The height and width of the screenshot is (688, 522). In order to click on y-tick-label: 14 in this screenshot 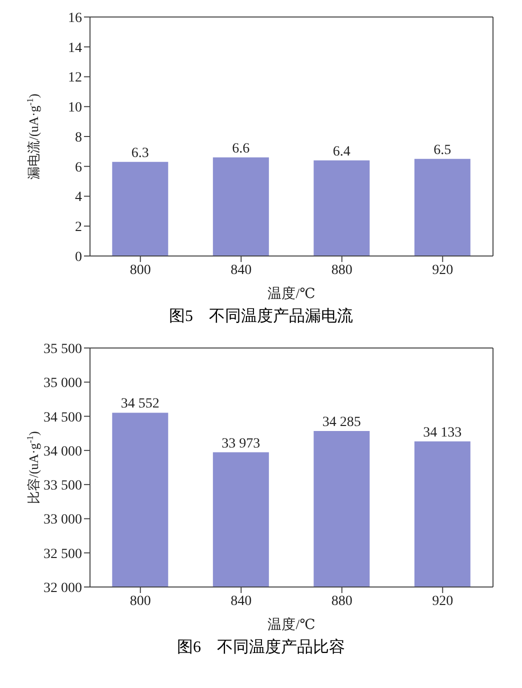, I will do `click(75, 48)`.